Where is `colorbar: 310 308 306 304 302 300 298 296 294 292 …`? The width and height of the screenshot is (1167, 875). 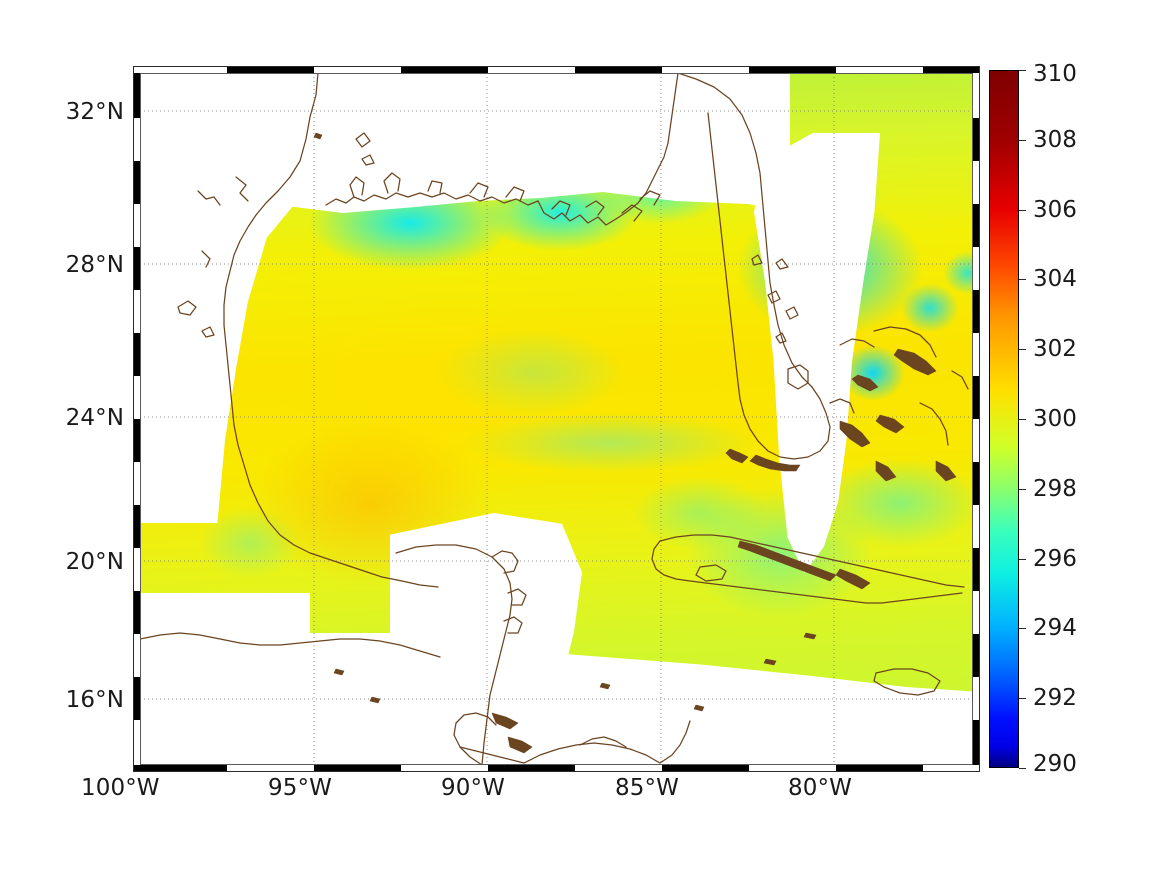 colorbar: 310 308 306 304 302 300 298 296 294 292 … is located at coordinates (1033, 419).